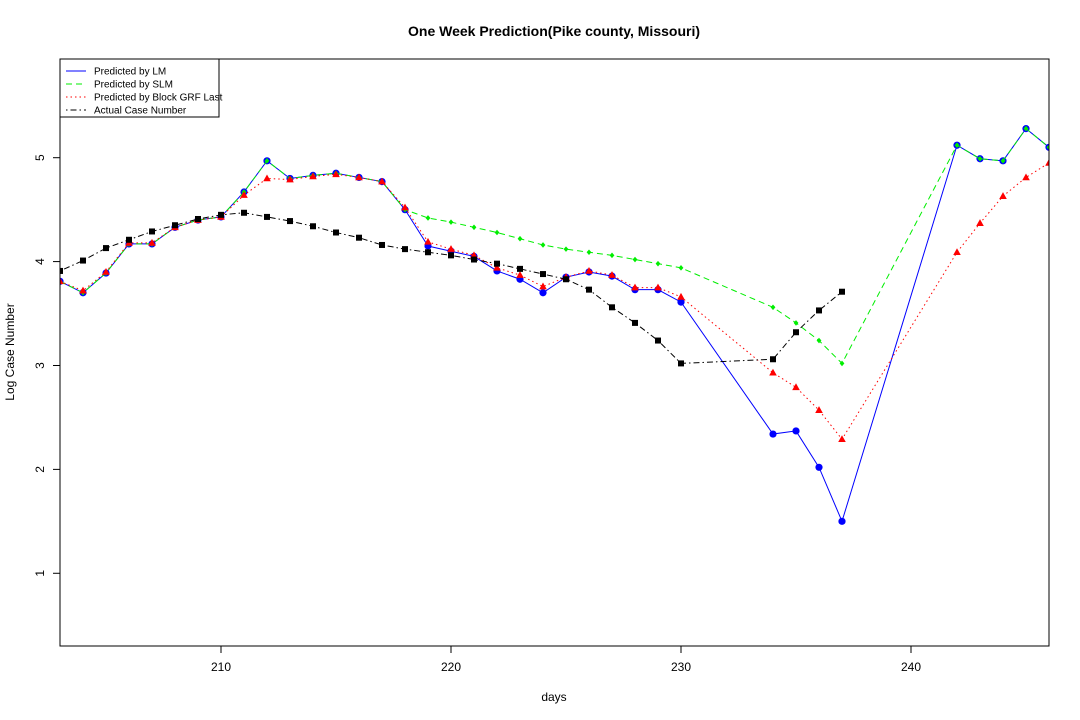 Image resolution: width=1080 pixels, height=720 pixels. I want to click on y-tick-label: 5, so click(40, 157).